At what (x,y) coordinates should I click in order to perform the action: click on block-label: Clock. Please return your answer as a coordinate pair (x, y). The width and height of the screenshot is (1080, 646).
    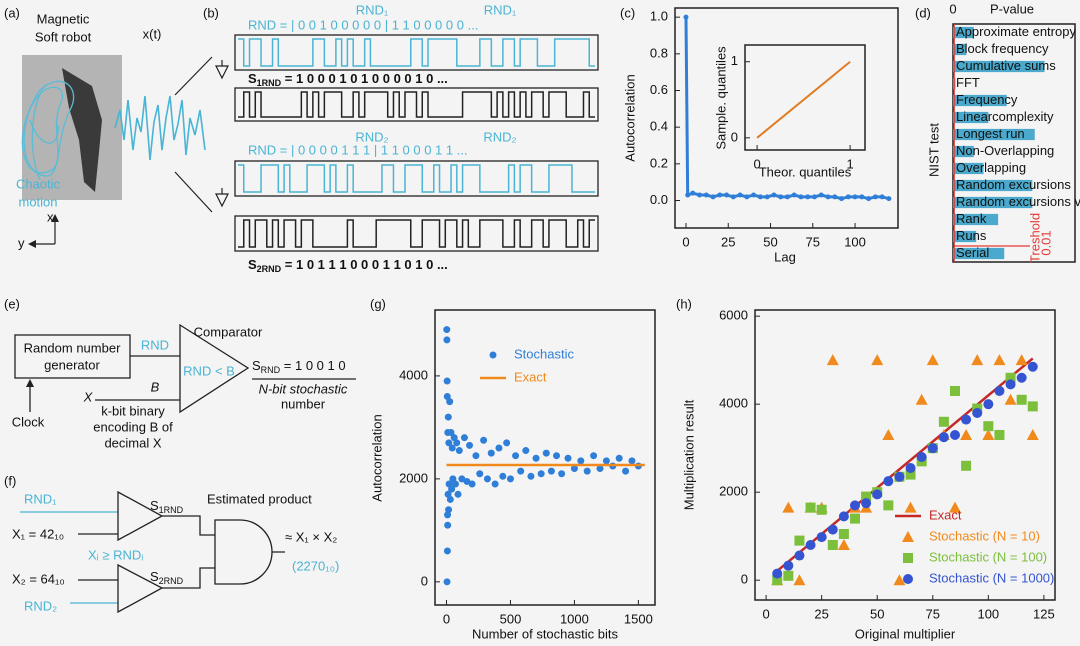
    Looking at the image, I should click on (28, 421).